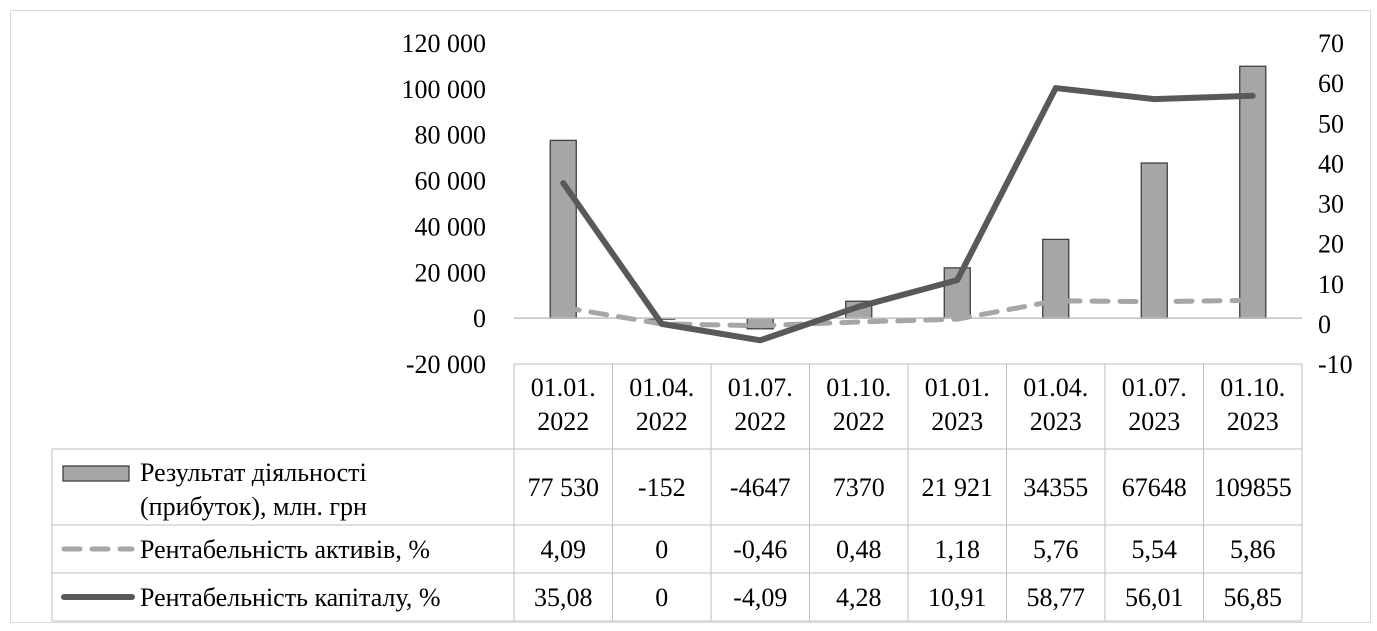 This screenshot has height=631, width=1377. I want to click on data-label: 109855, so click(1253, 487).